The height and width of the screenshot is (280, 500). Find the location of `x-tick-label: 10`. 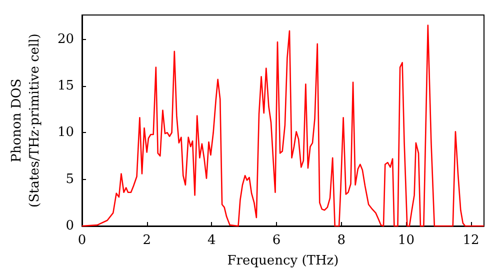

x-tick-label: 10 is located at coordinates (406, 240).